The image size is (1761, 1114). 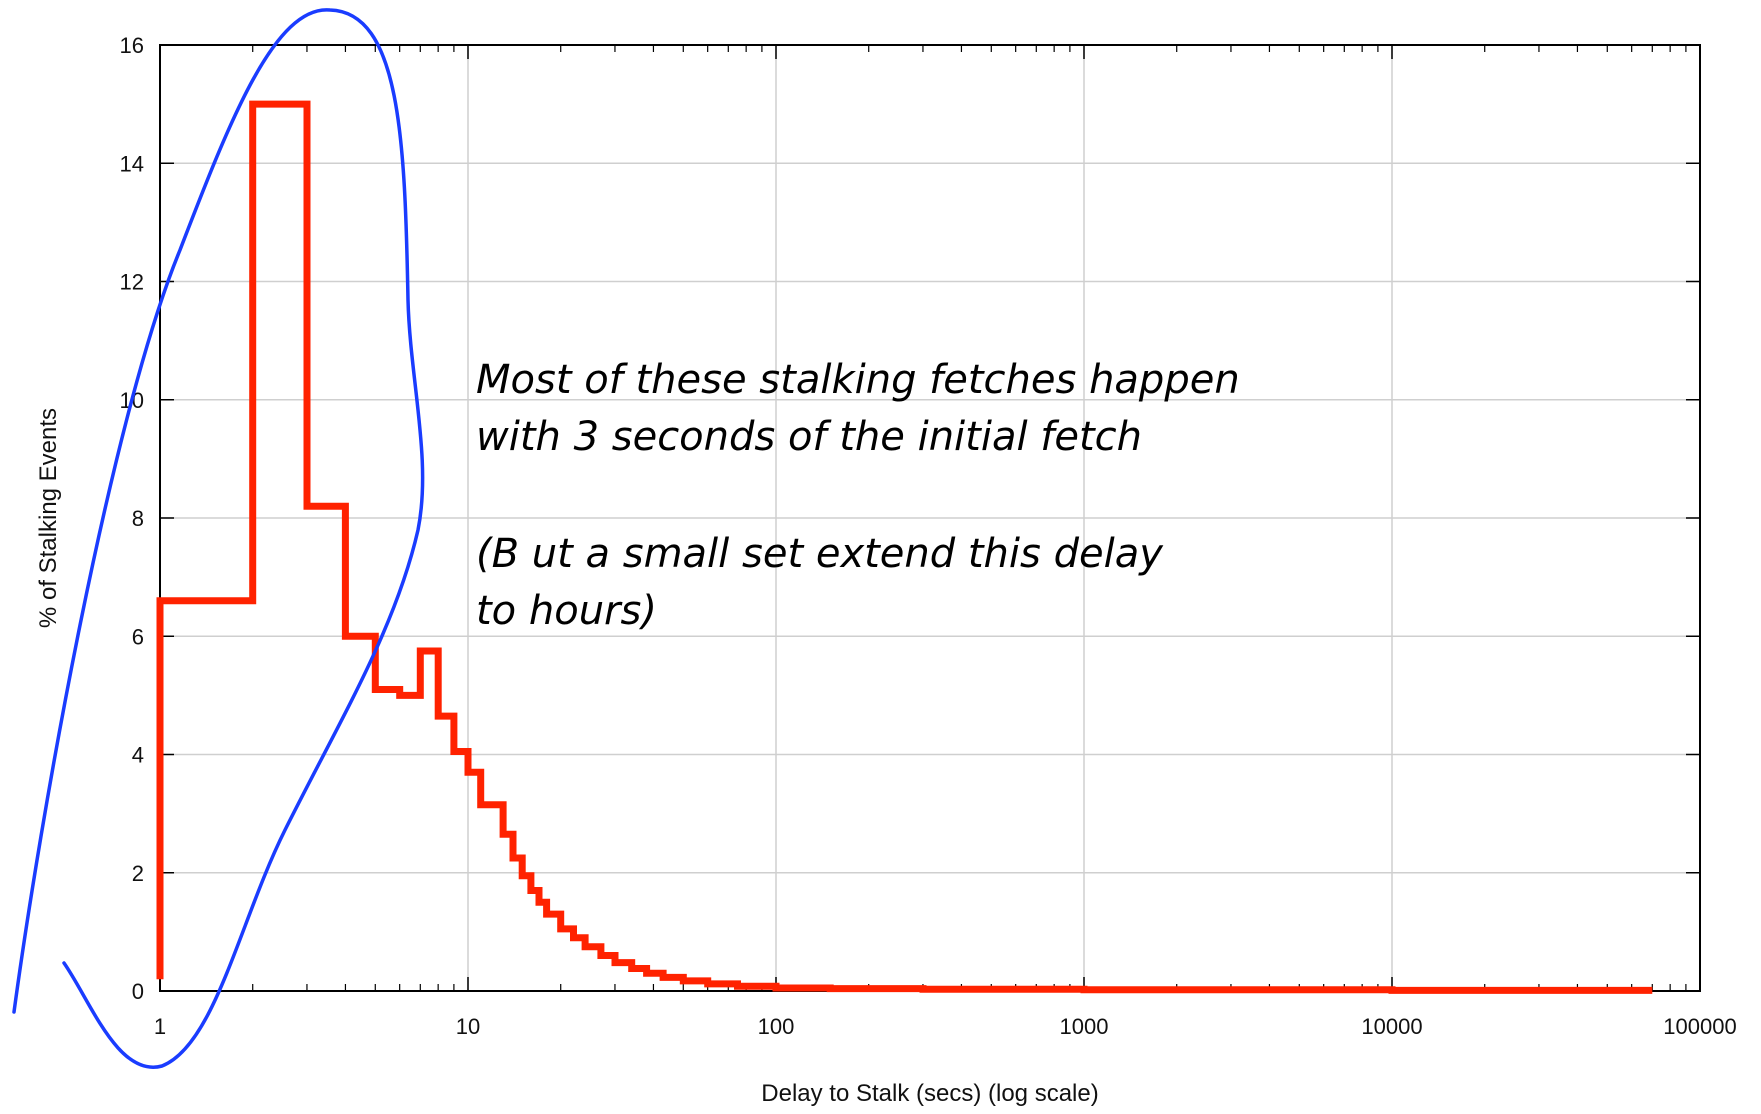 I want to click on x-tick-label: 10000, so click(x=1391, y=1026).